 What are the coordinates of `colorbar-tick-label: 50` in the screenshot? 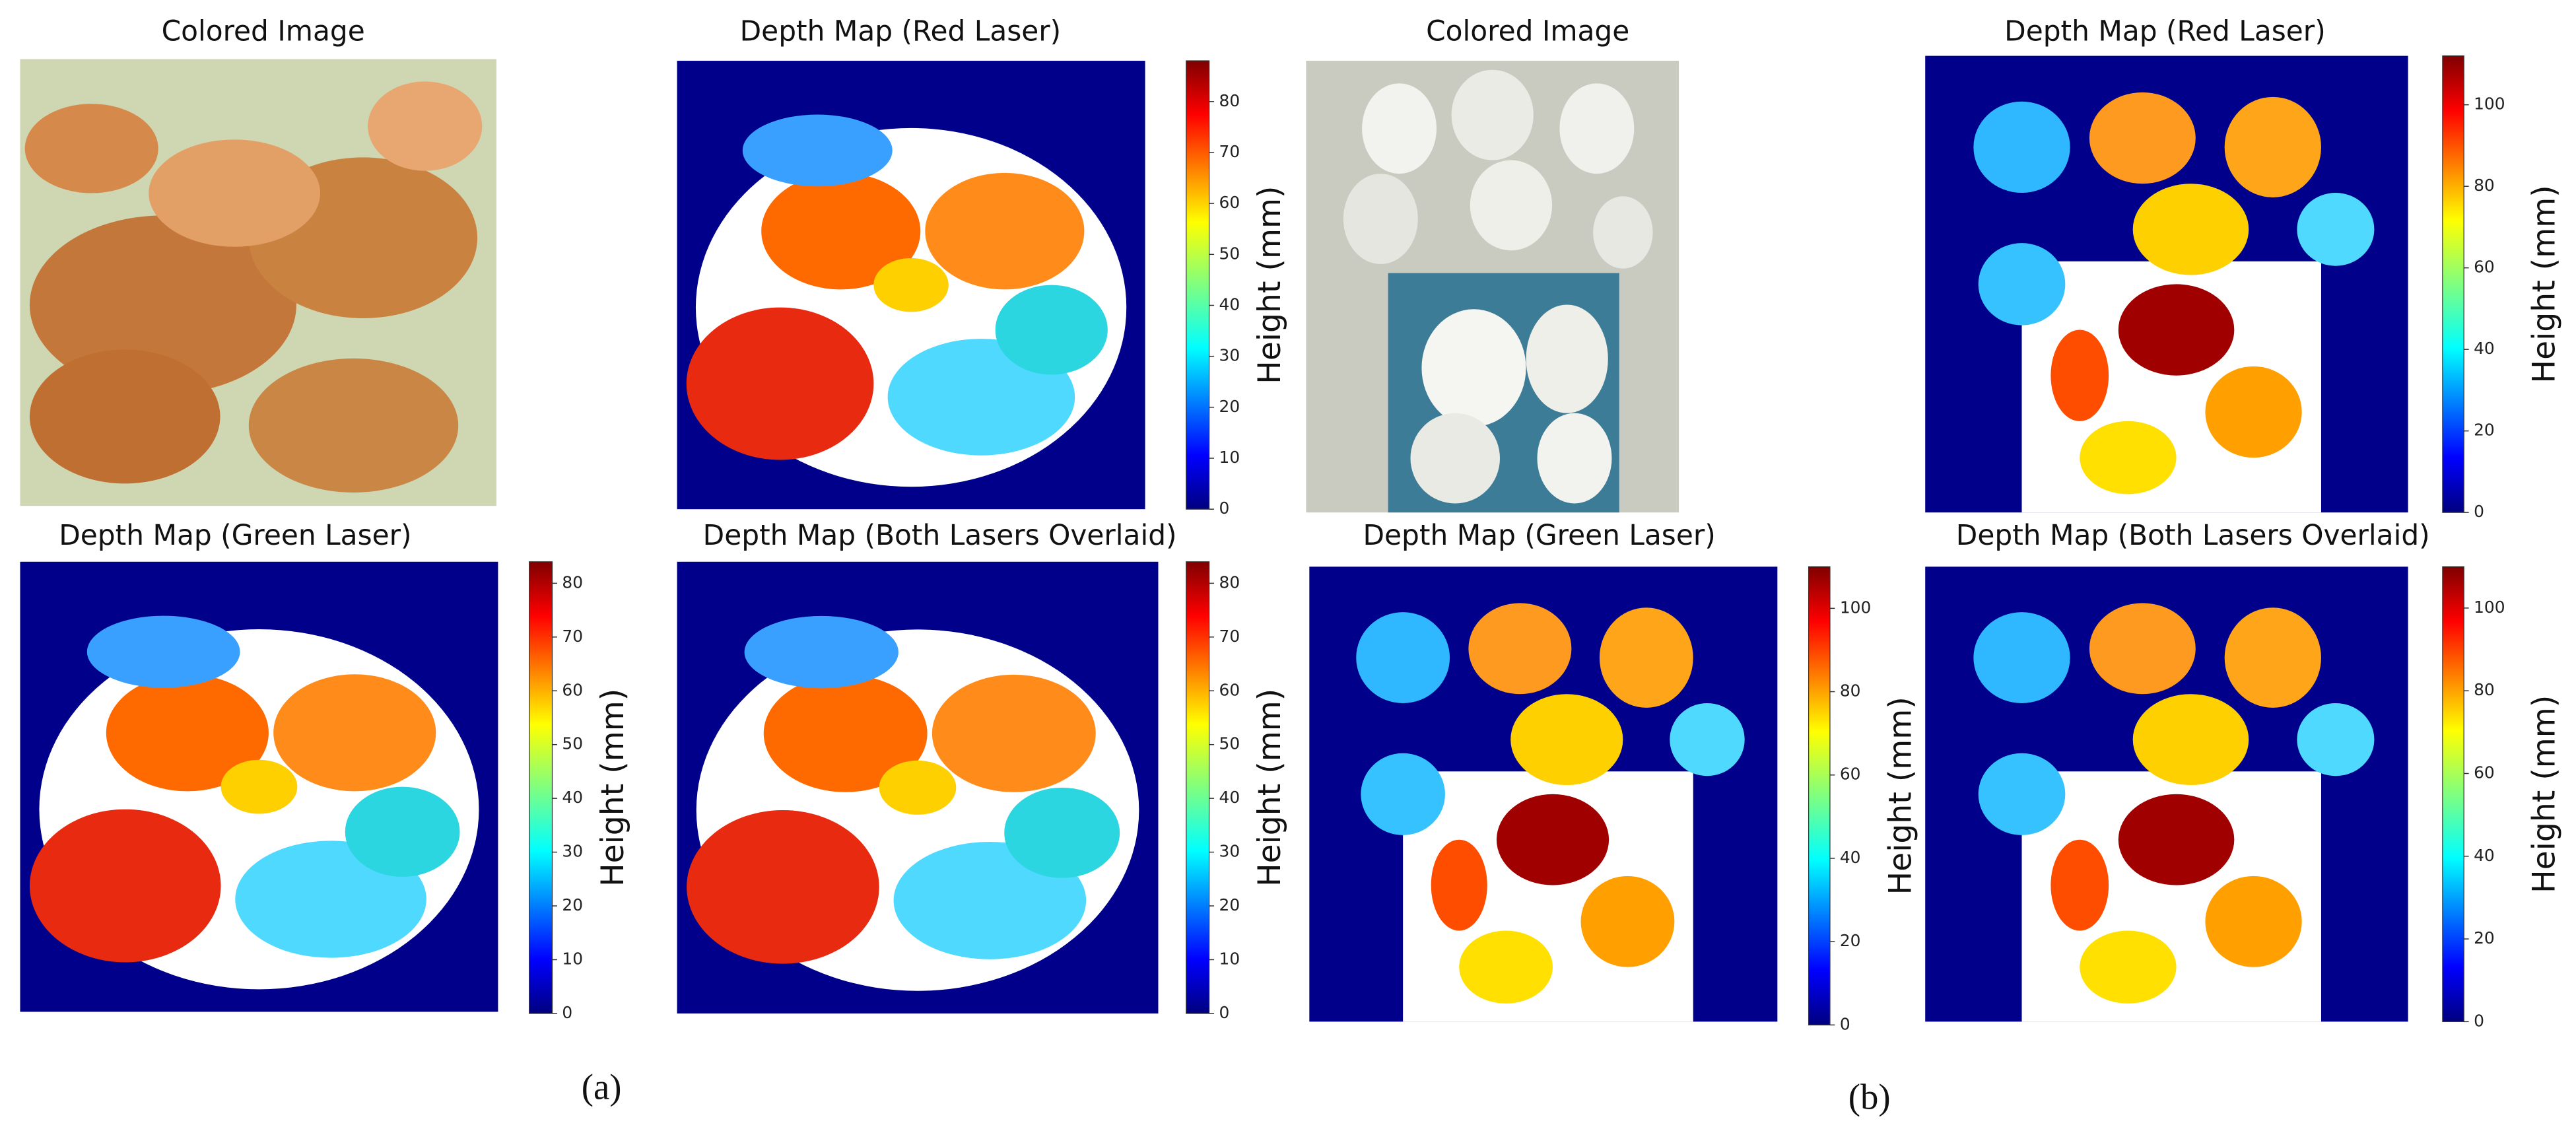 It's located at (1229, 253).